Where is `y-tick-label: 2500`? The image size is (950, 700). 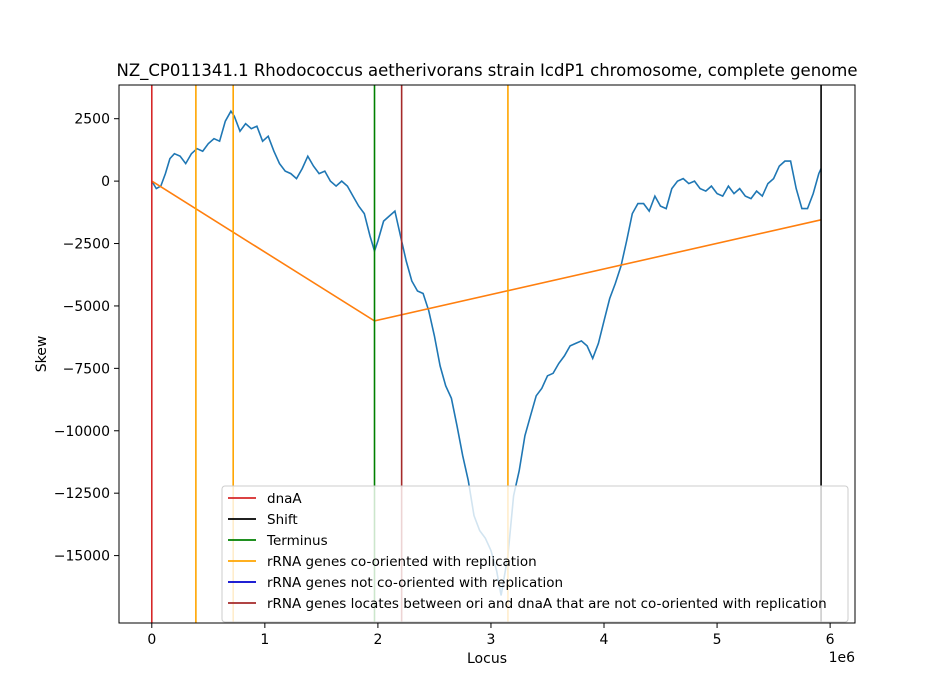 y-tick-label: 2500 is located at coordinates (92, 120).